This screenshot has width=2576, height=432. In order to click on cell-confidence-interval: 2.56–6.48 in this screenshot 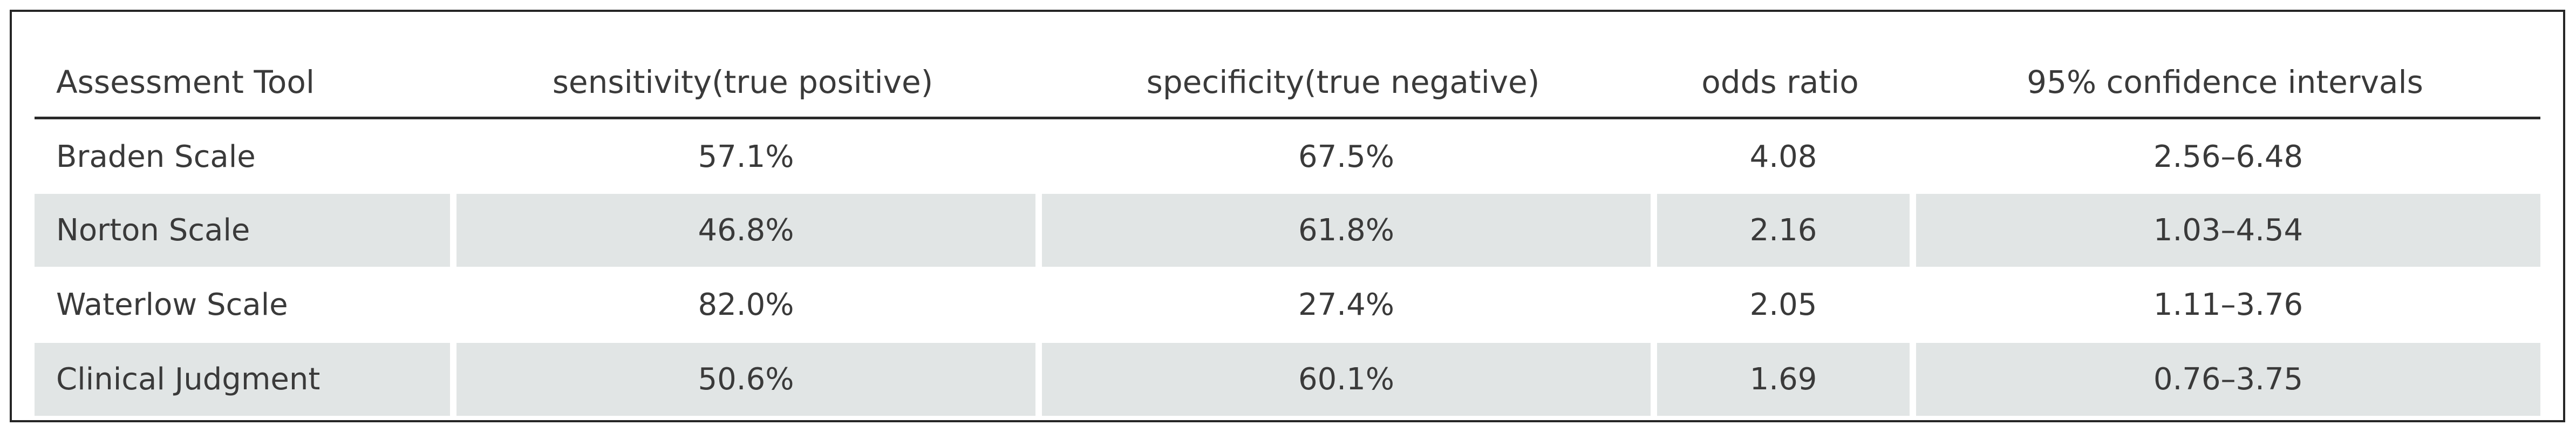, I will do `click(2225, 157)`.